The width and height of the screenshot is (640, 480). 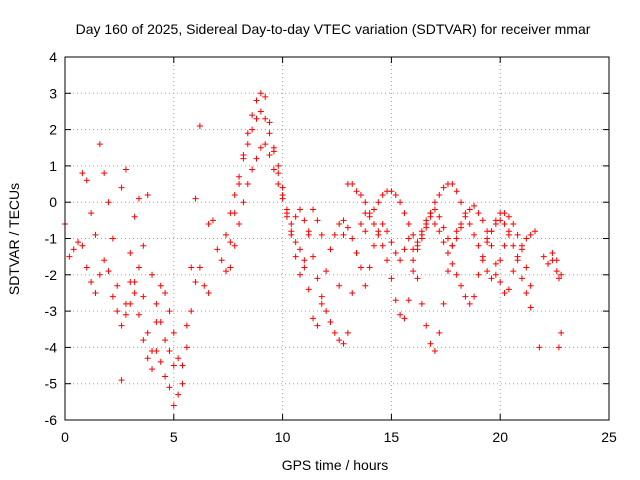 I want to click on series-trace-e, so click(x=274, y=193).